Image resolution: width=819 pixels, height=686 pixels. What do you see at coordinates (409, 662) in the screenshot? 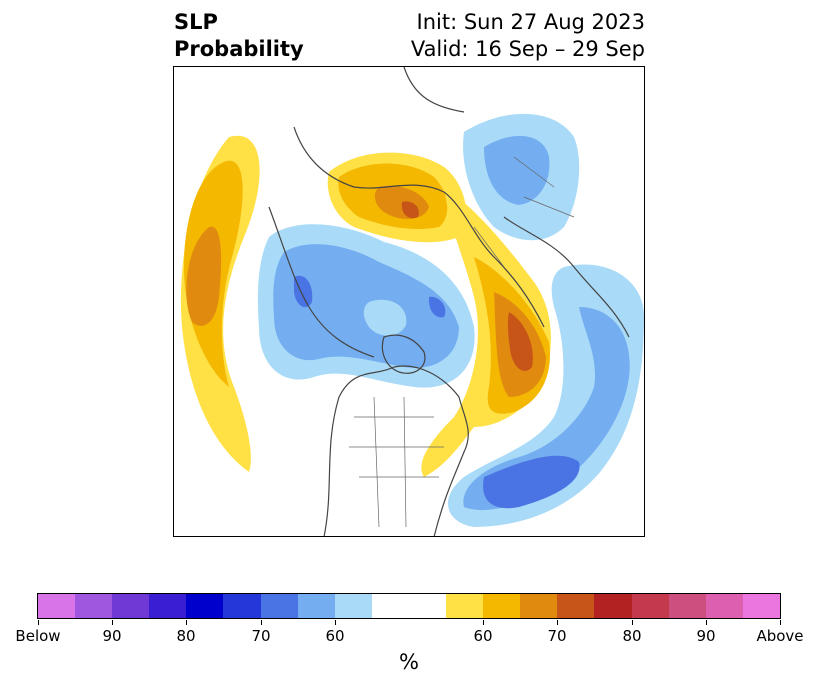
I see `colorbar-unit: %` at bounding box center [409, 662].